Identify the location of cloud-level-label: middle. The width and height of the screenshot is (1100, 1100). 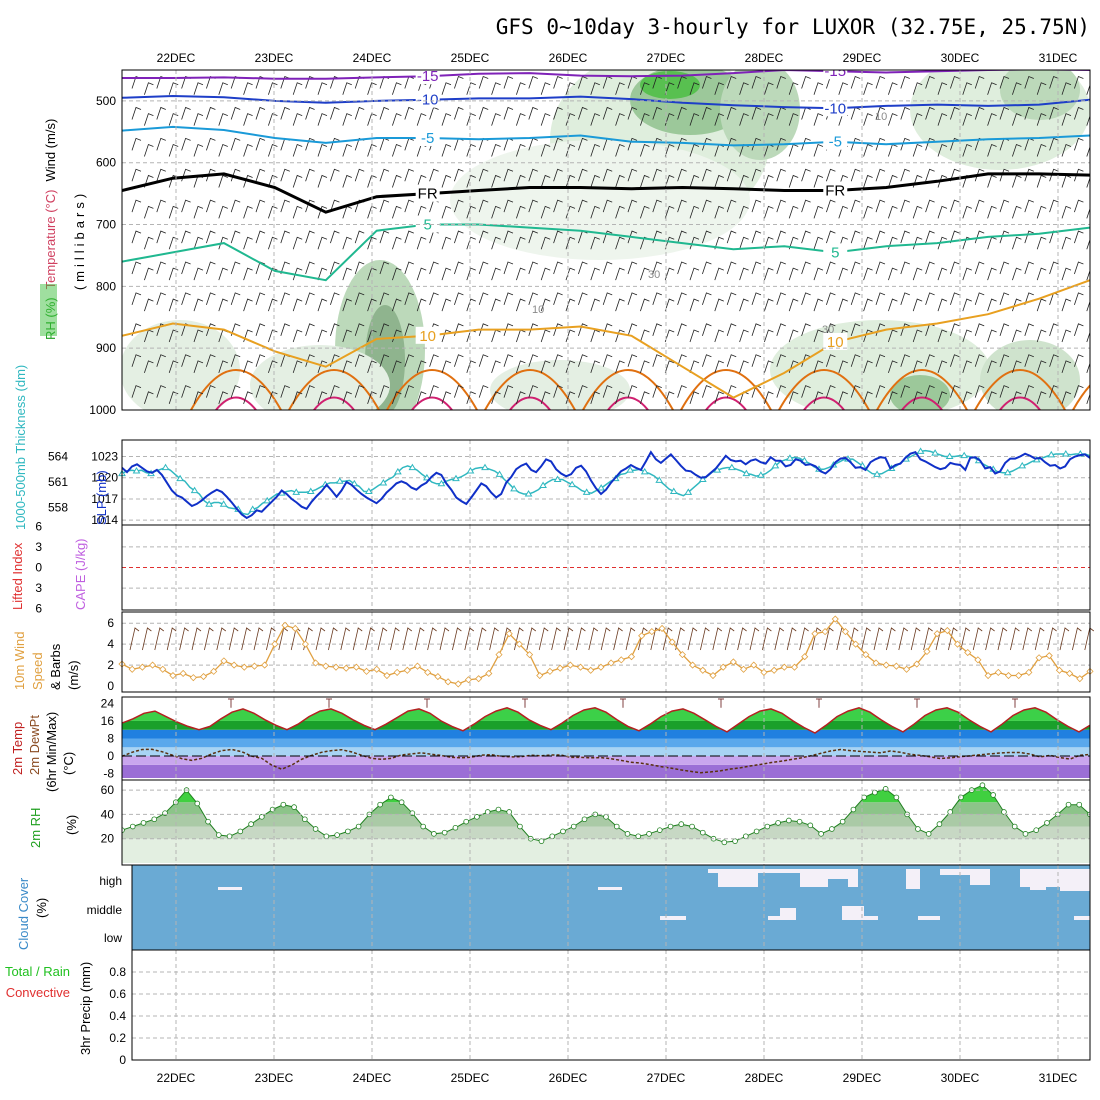
(105, 910).